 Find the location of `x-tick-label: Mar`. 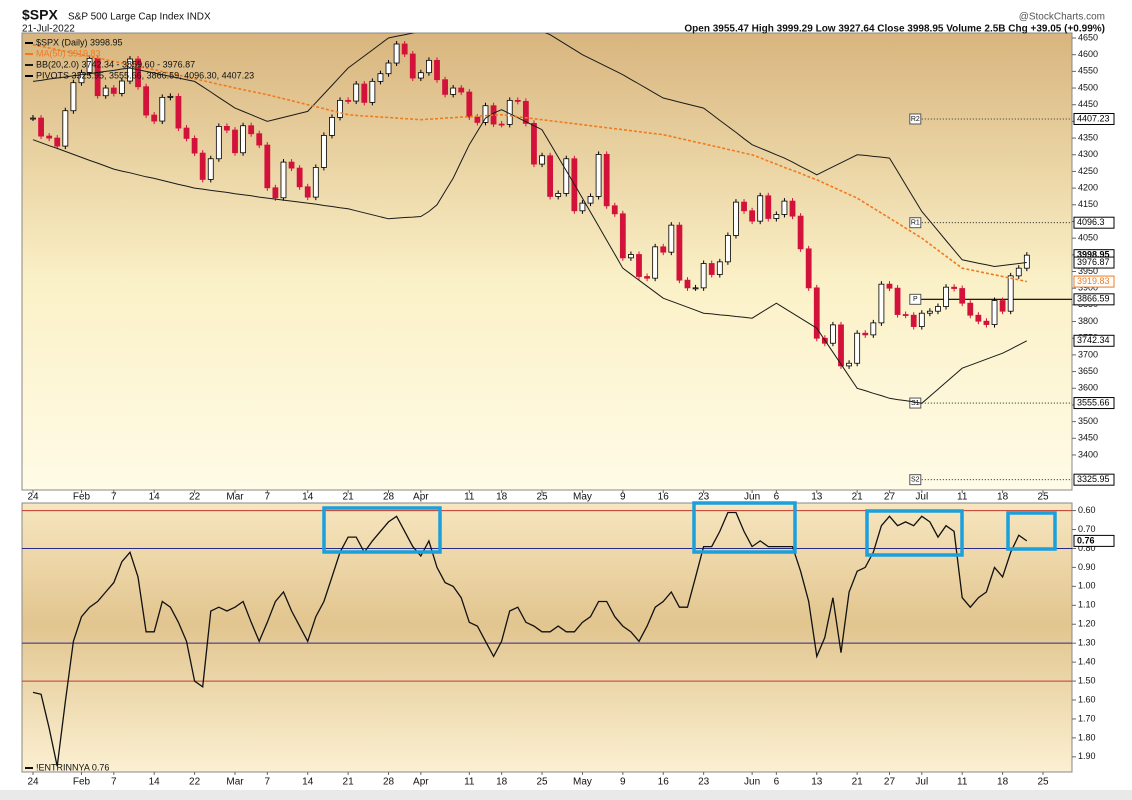

x-tick-label: Mar is located at coordinates (235, 497).